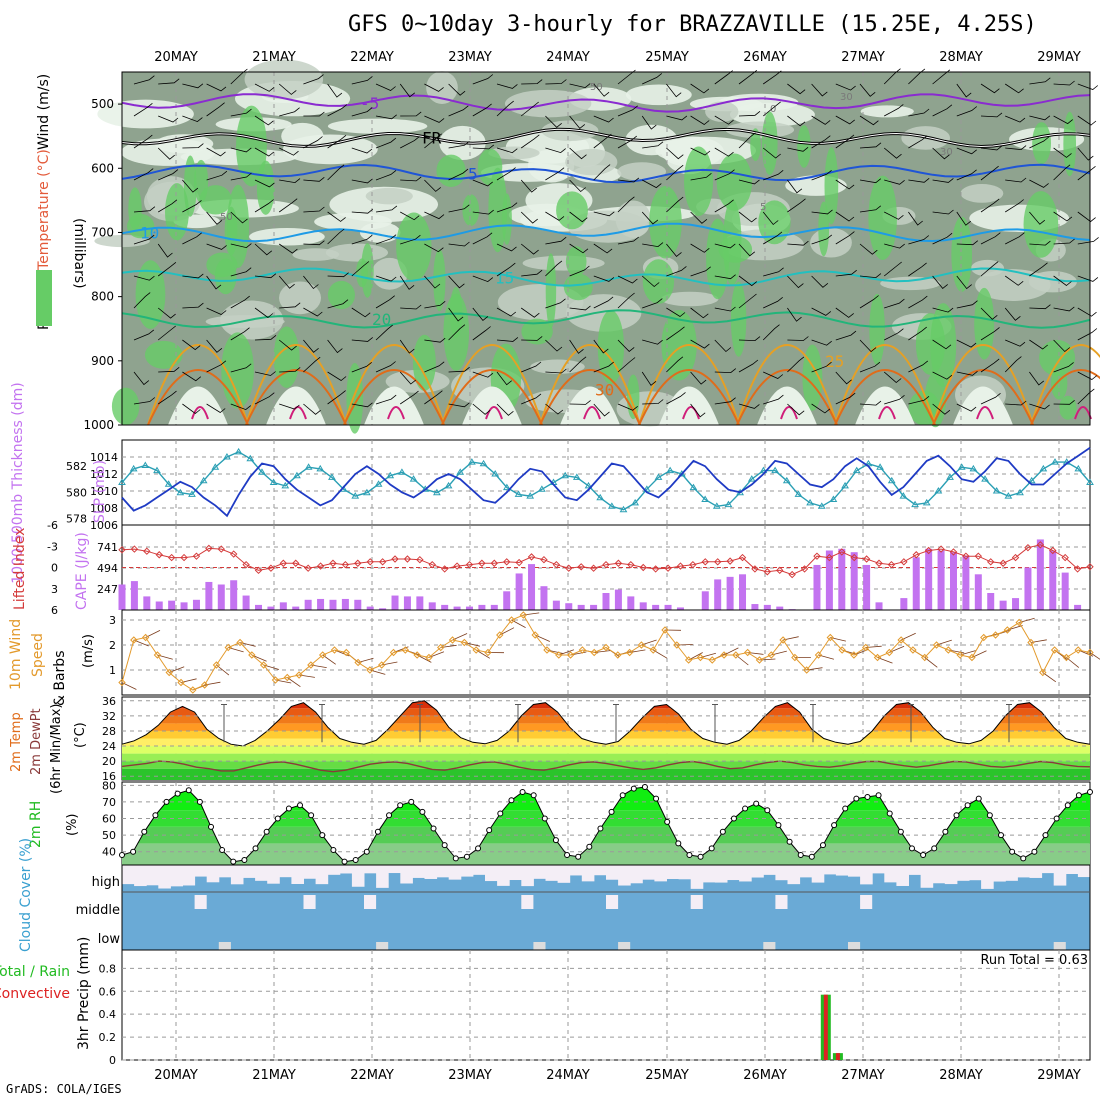  Describe the element at coordinates (309, 902) in the screenshot. I see `cloud-mid-gap` at that location.